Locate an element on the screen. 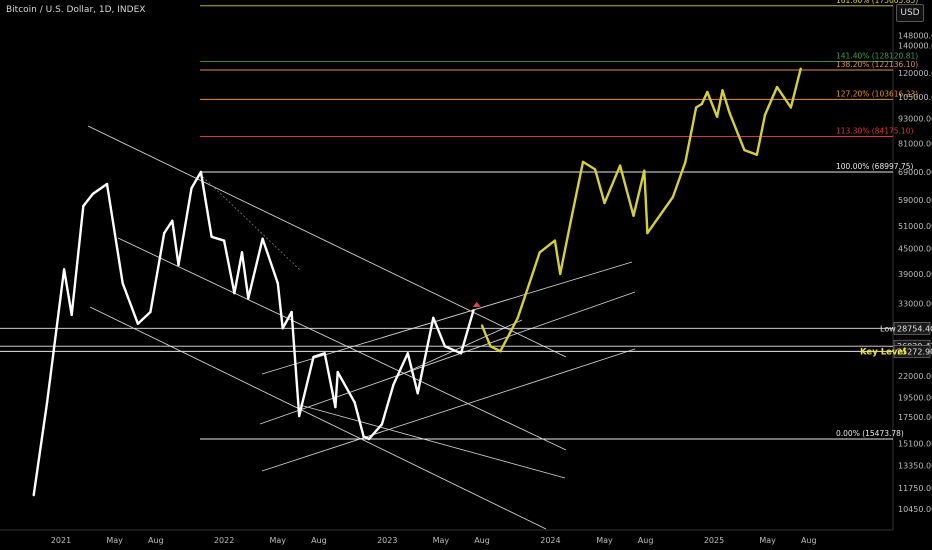 This screenshot has height=550, width=932. x-tick-label: 2022 is located at coordinates (224, 540).